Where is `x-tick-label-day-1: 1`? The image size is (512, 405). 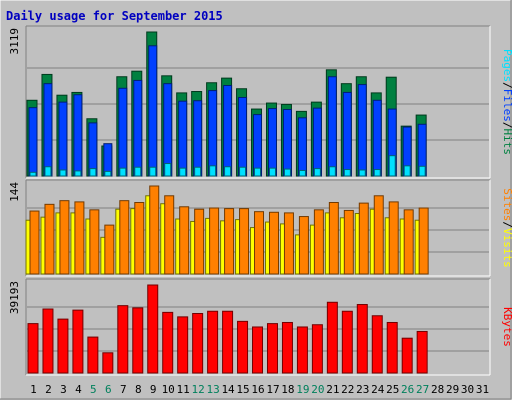 x-tick-label-day-1: 1 is located at coordinates (33, 389).